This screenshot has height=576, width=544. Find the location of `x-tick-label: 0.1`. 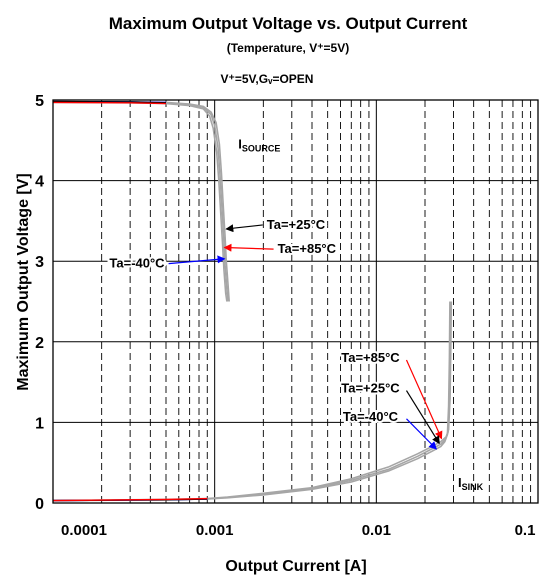

x-tick-label: 0.1 is located at coordinates (525, 530).